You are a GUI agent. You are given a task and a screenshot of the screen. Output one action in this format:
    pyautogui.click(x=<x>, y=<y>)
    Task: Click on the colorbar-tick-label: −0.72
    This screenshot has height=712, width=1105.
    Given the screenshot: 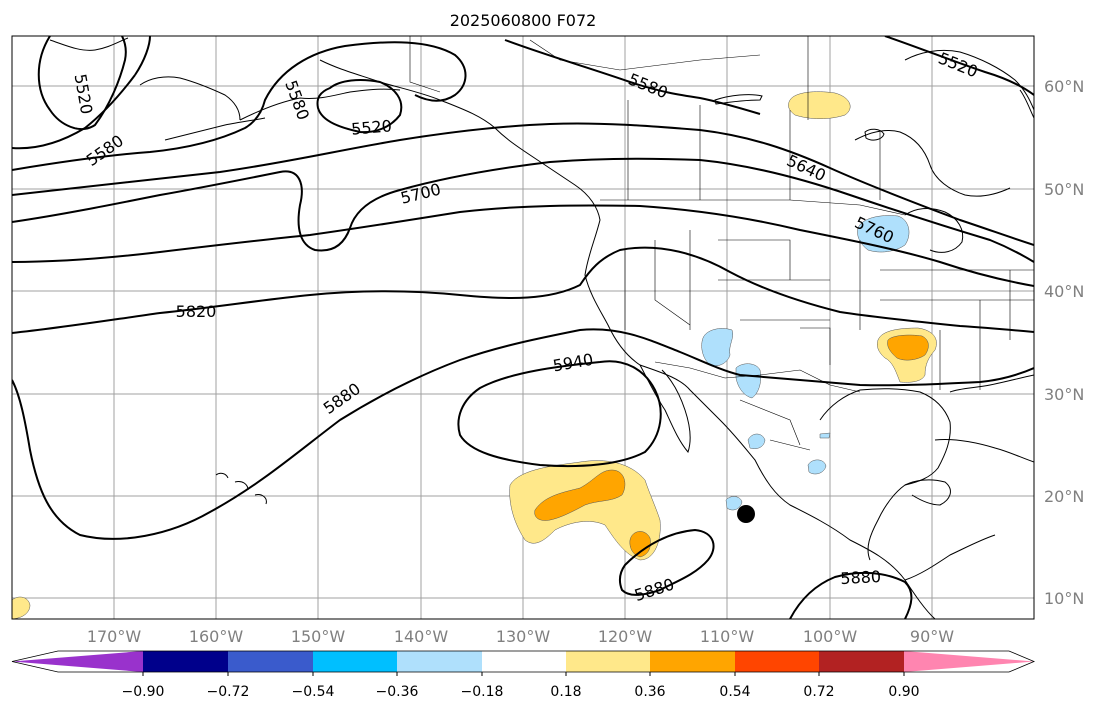 What is the action you would take?
    pyautogui.click(x=228, y=692)
    